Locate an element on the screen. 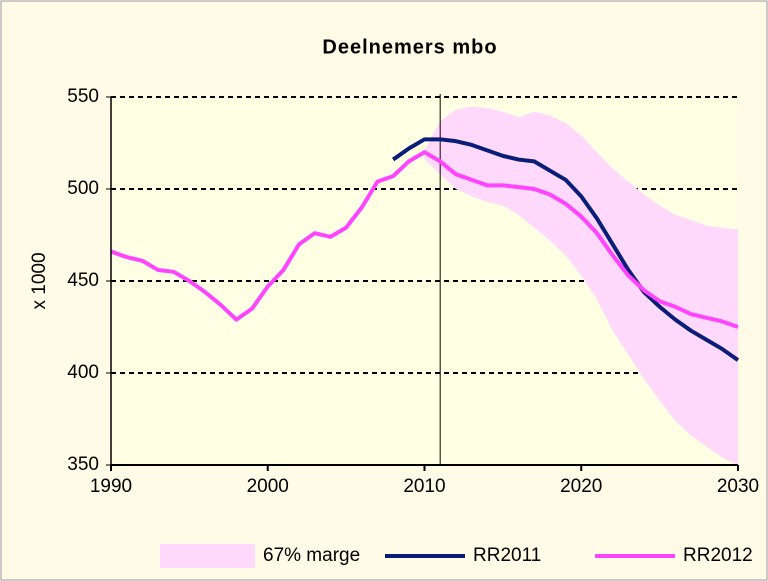 The width and height of the screenshot is (768, 581). chart-title: Deelnemers mbo is located at coordinates (409, 47).